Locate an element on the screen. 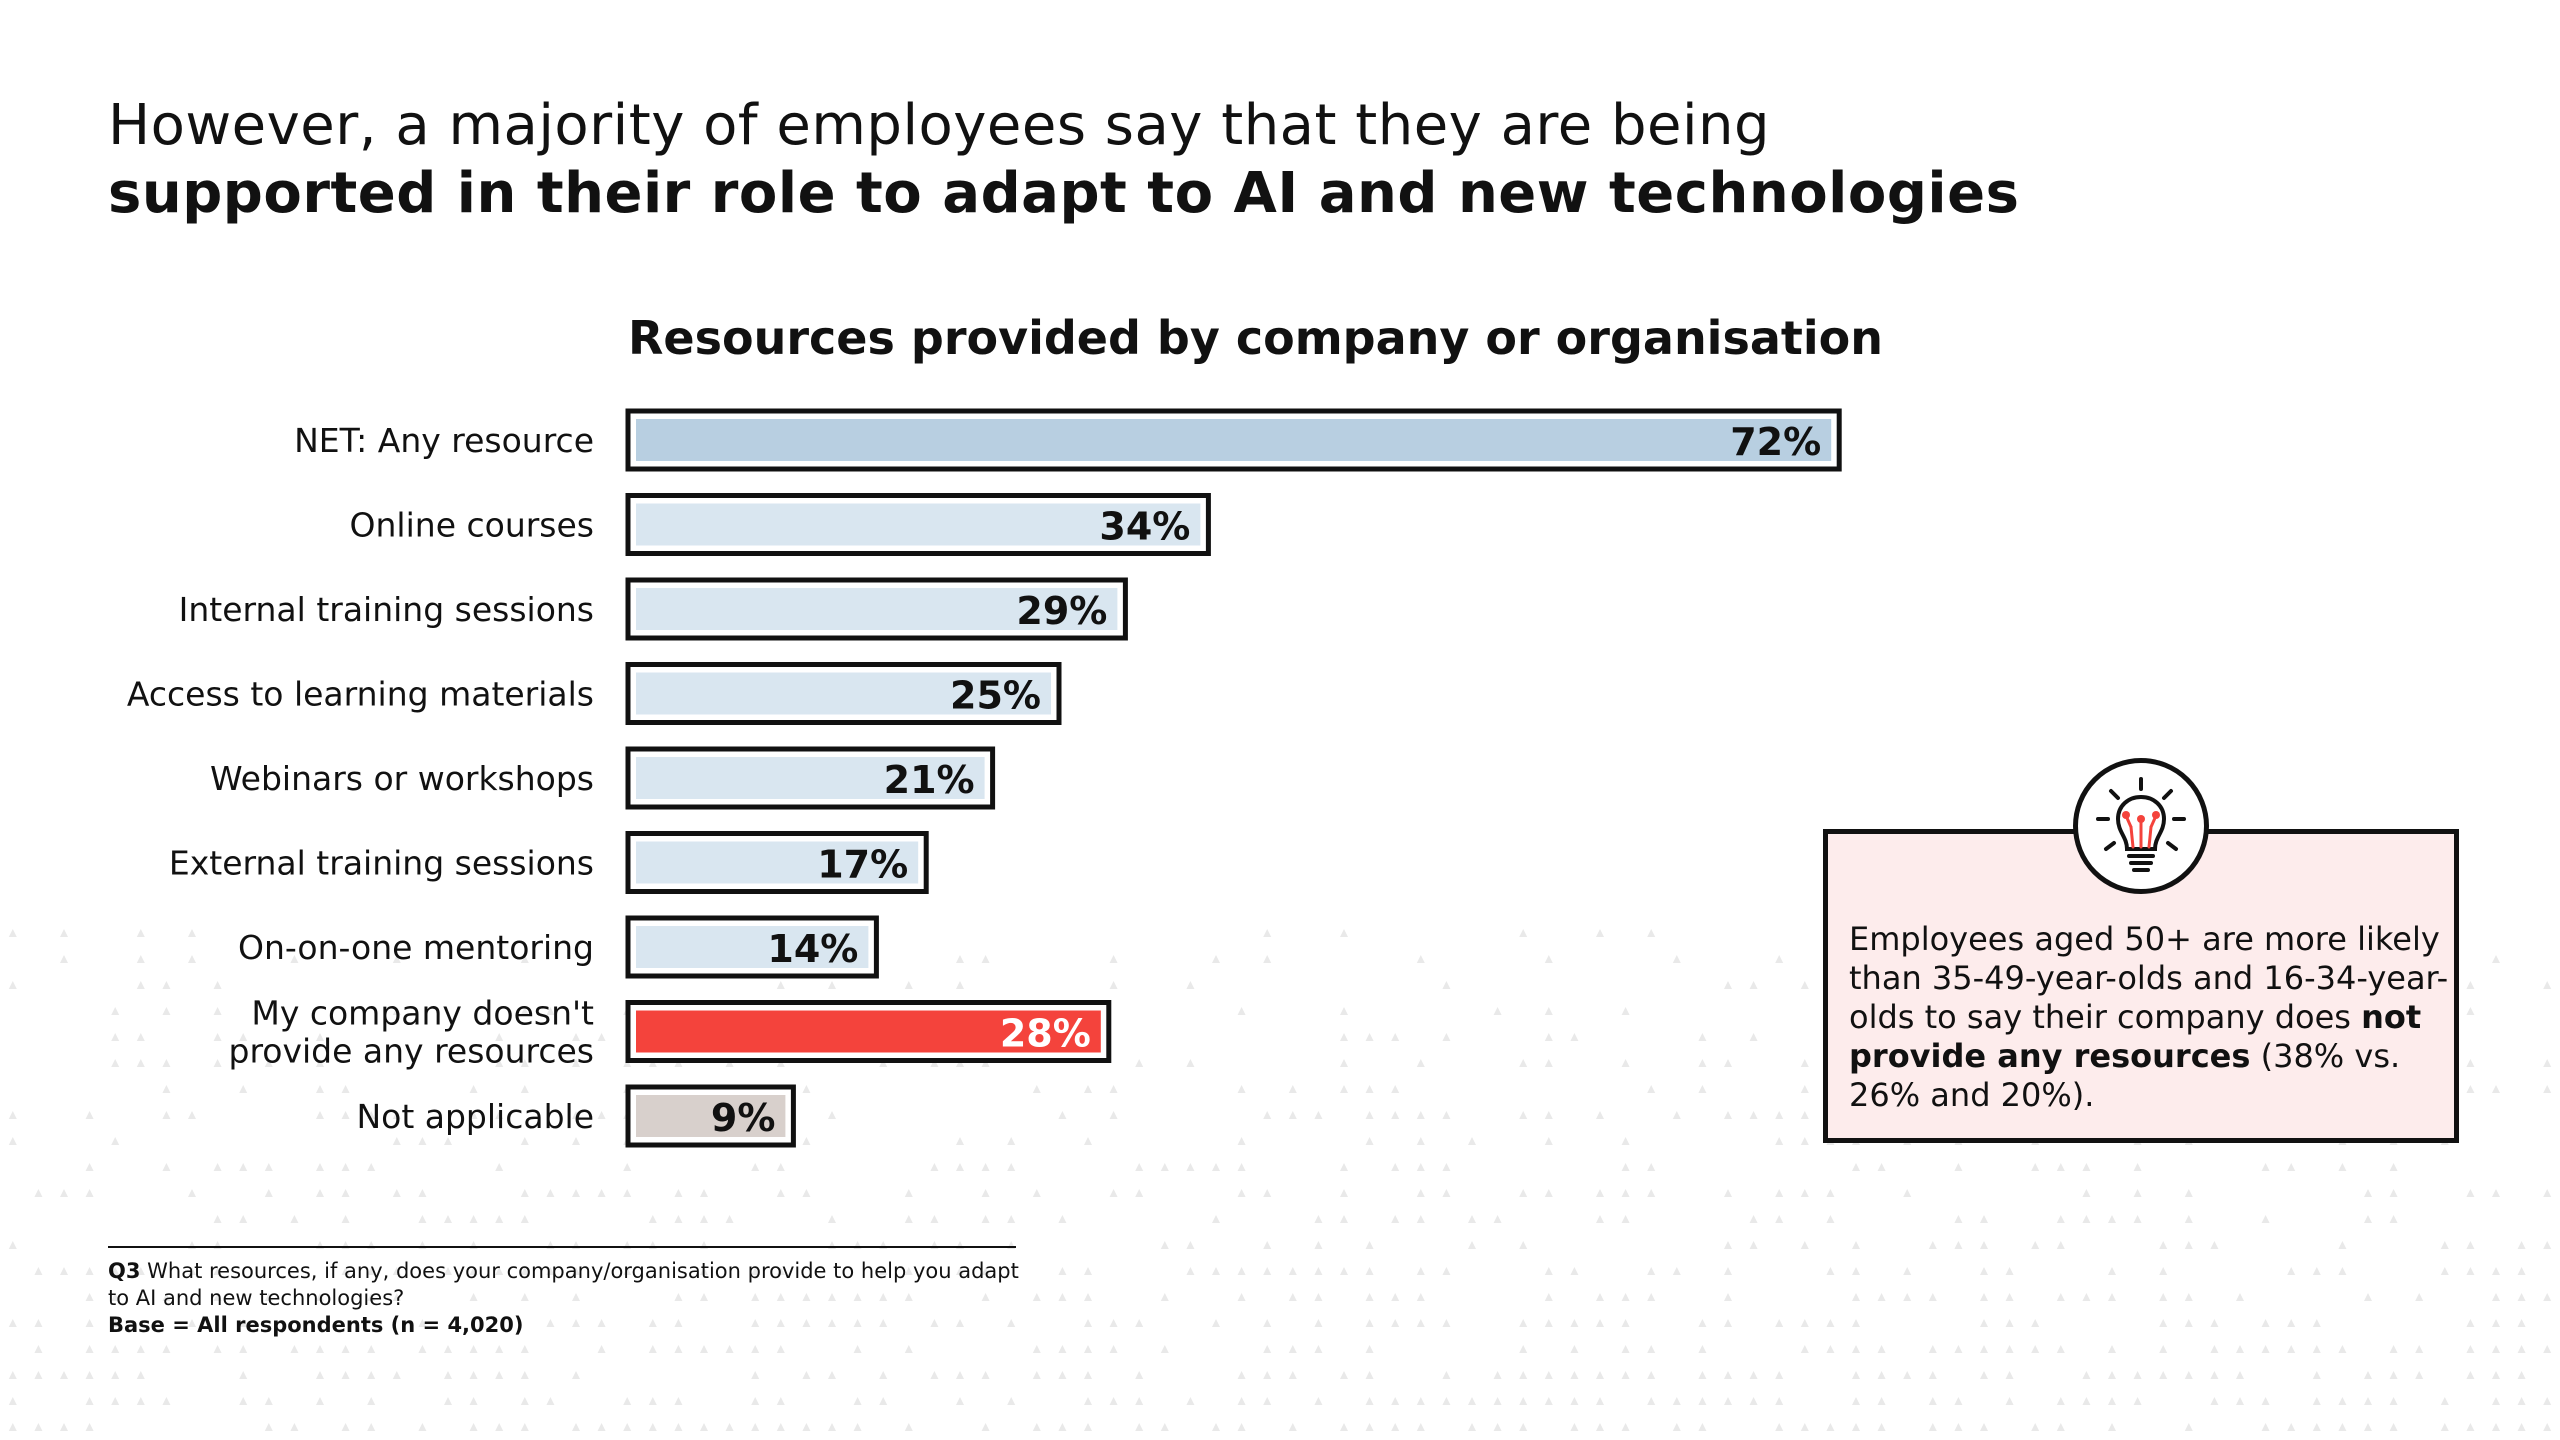 This screenshot has height=1440, width=2560. lightbulb-icon is located at coordinates (2141, 826).